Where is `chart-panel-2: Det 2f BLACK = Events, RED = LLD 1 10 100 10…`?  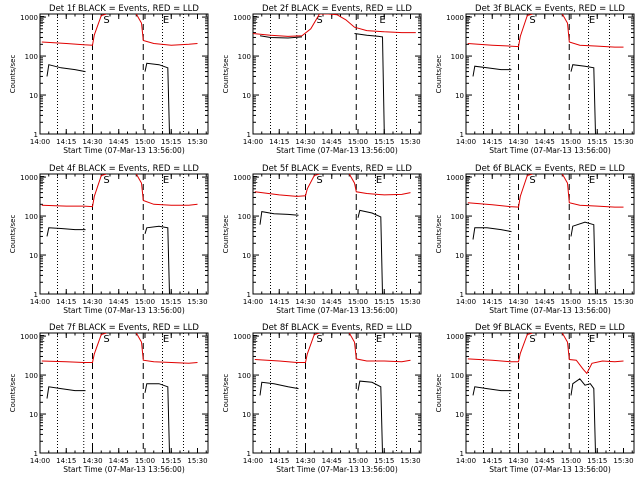
chart-panel-2: Det 2f BLACK = Events, RED = LLD 1 10 100 10… is located at coordinates (322, 79).